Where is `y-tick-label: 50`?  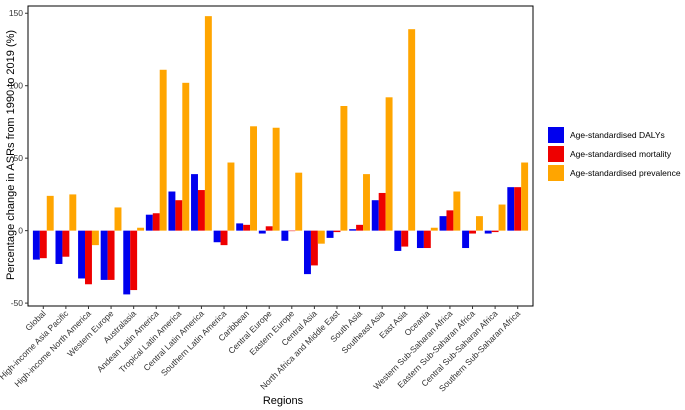 y-tick-label: 50 is located at coordinates (19, 158).